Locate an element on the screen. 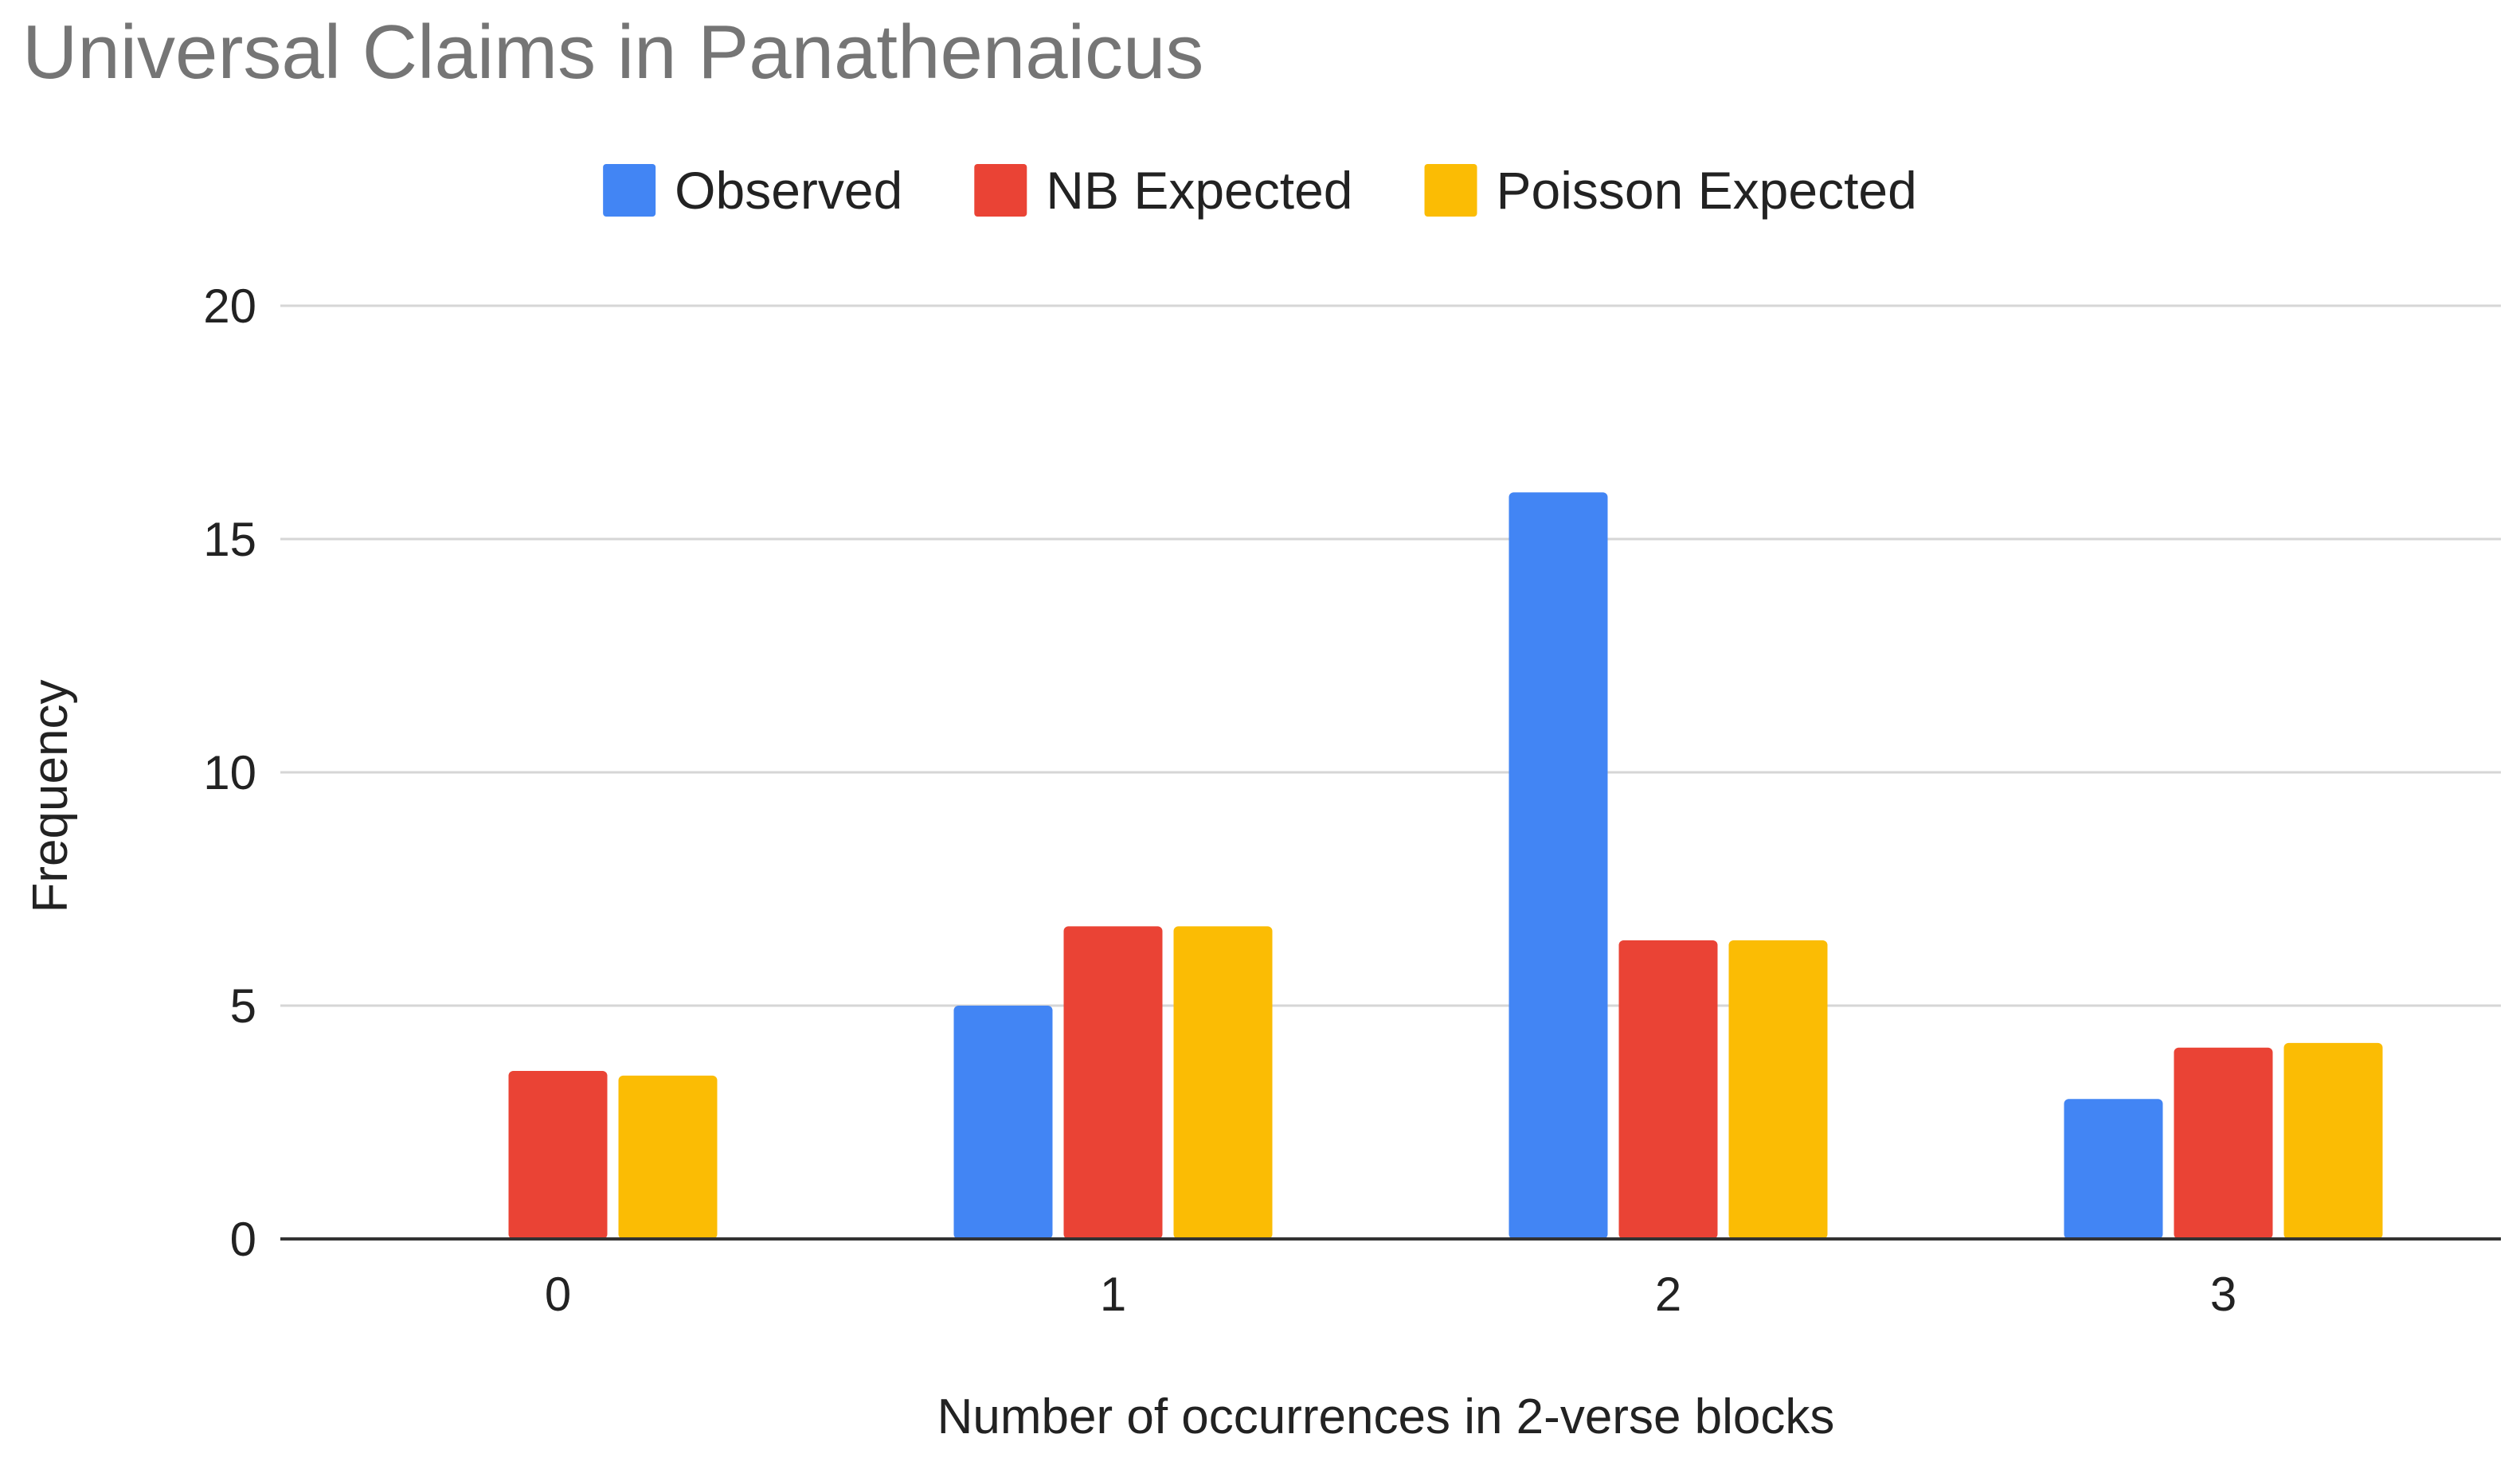  chart-title: Universal Claims in Panathenaicus is located at coordinates (612, 52).